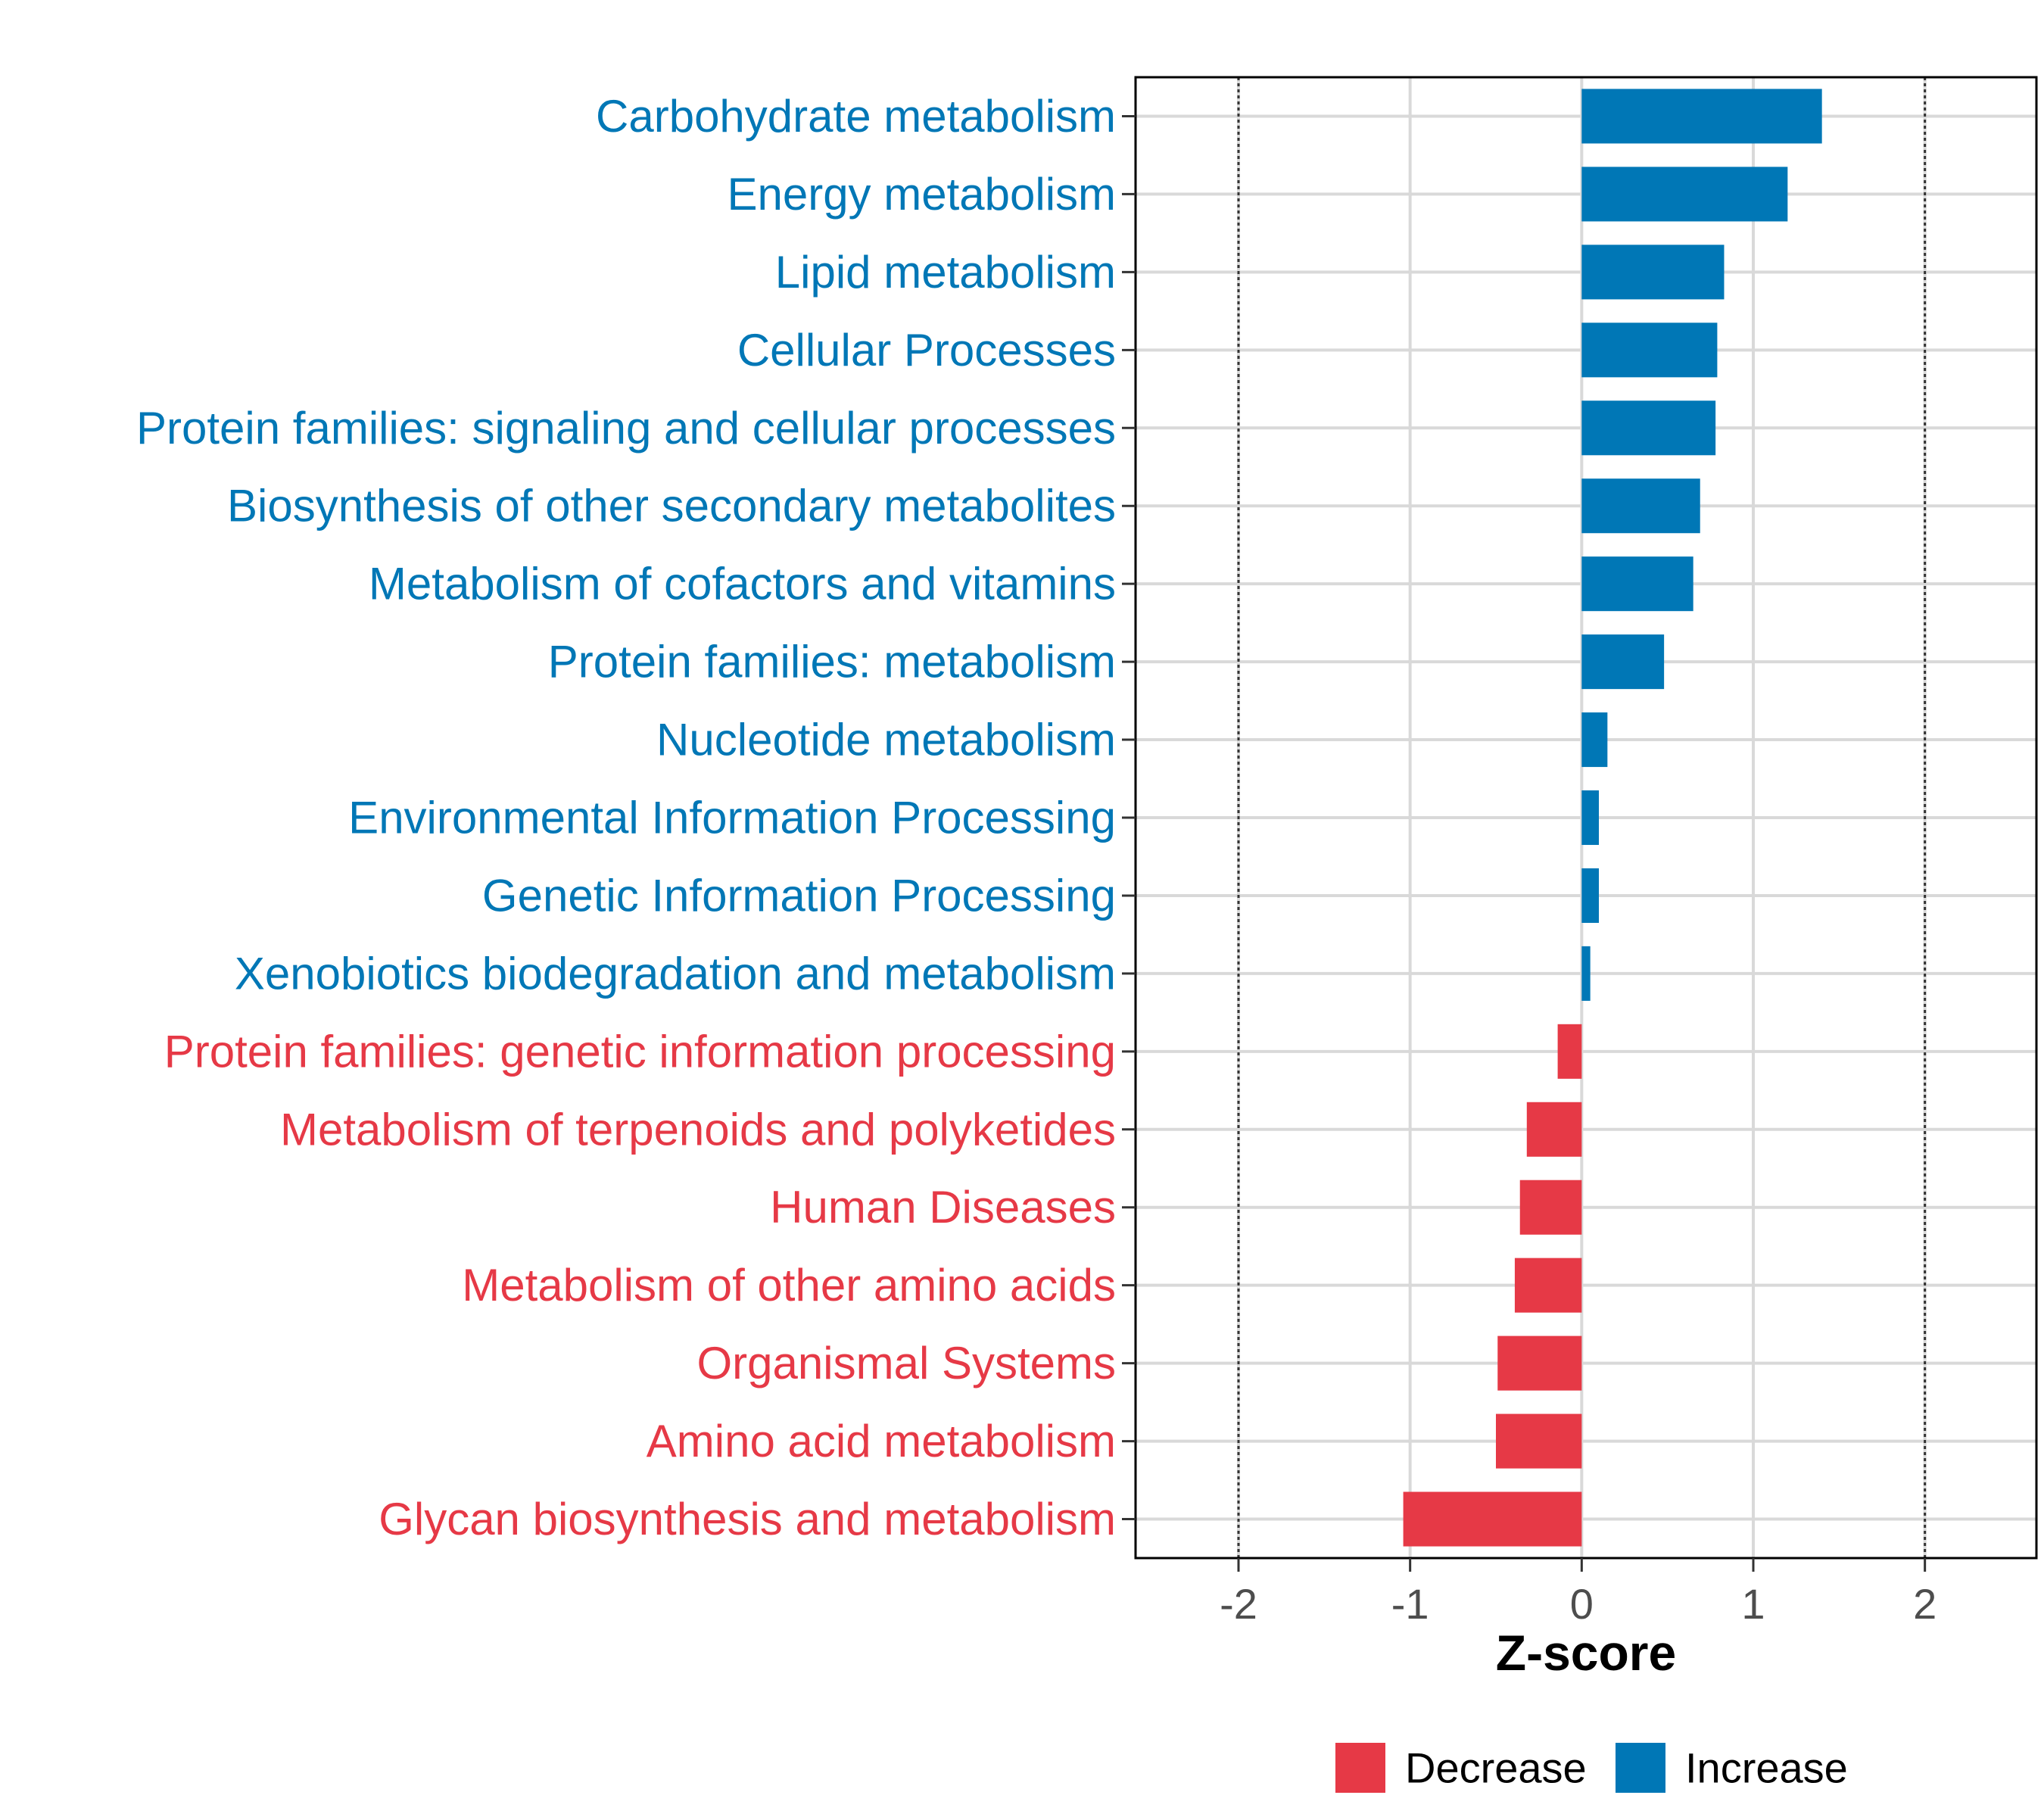 This screenshot has width=2044, height=1817. What do you see at coordinates (946, 272) in the screenshot?
I see `category-label: Lipid metabolism` at bounding box center [946, 272].